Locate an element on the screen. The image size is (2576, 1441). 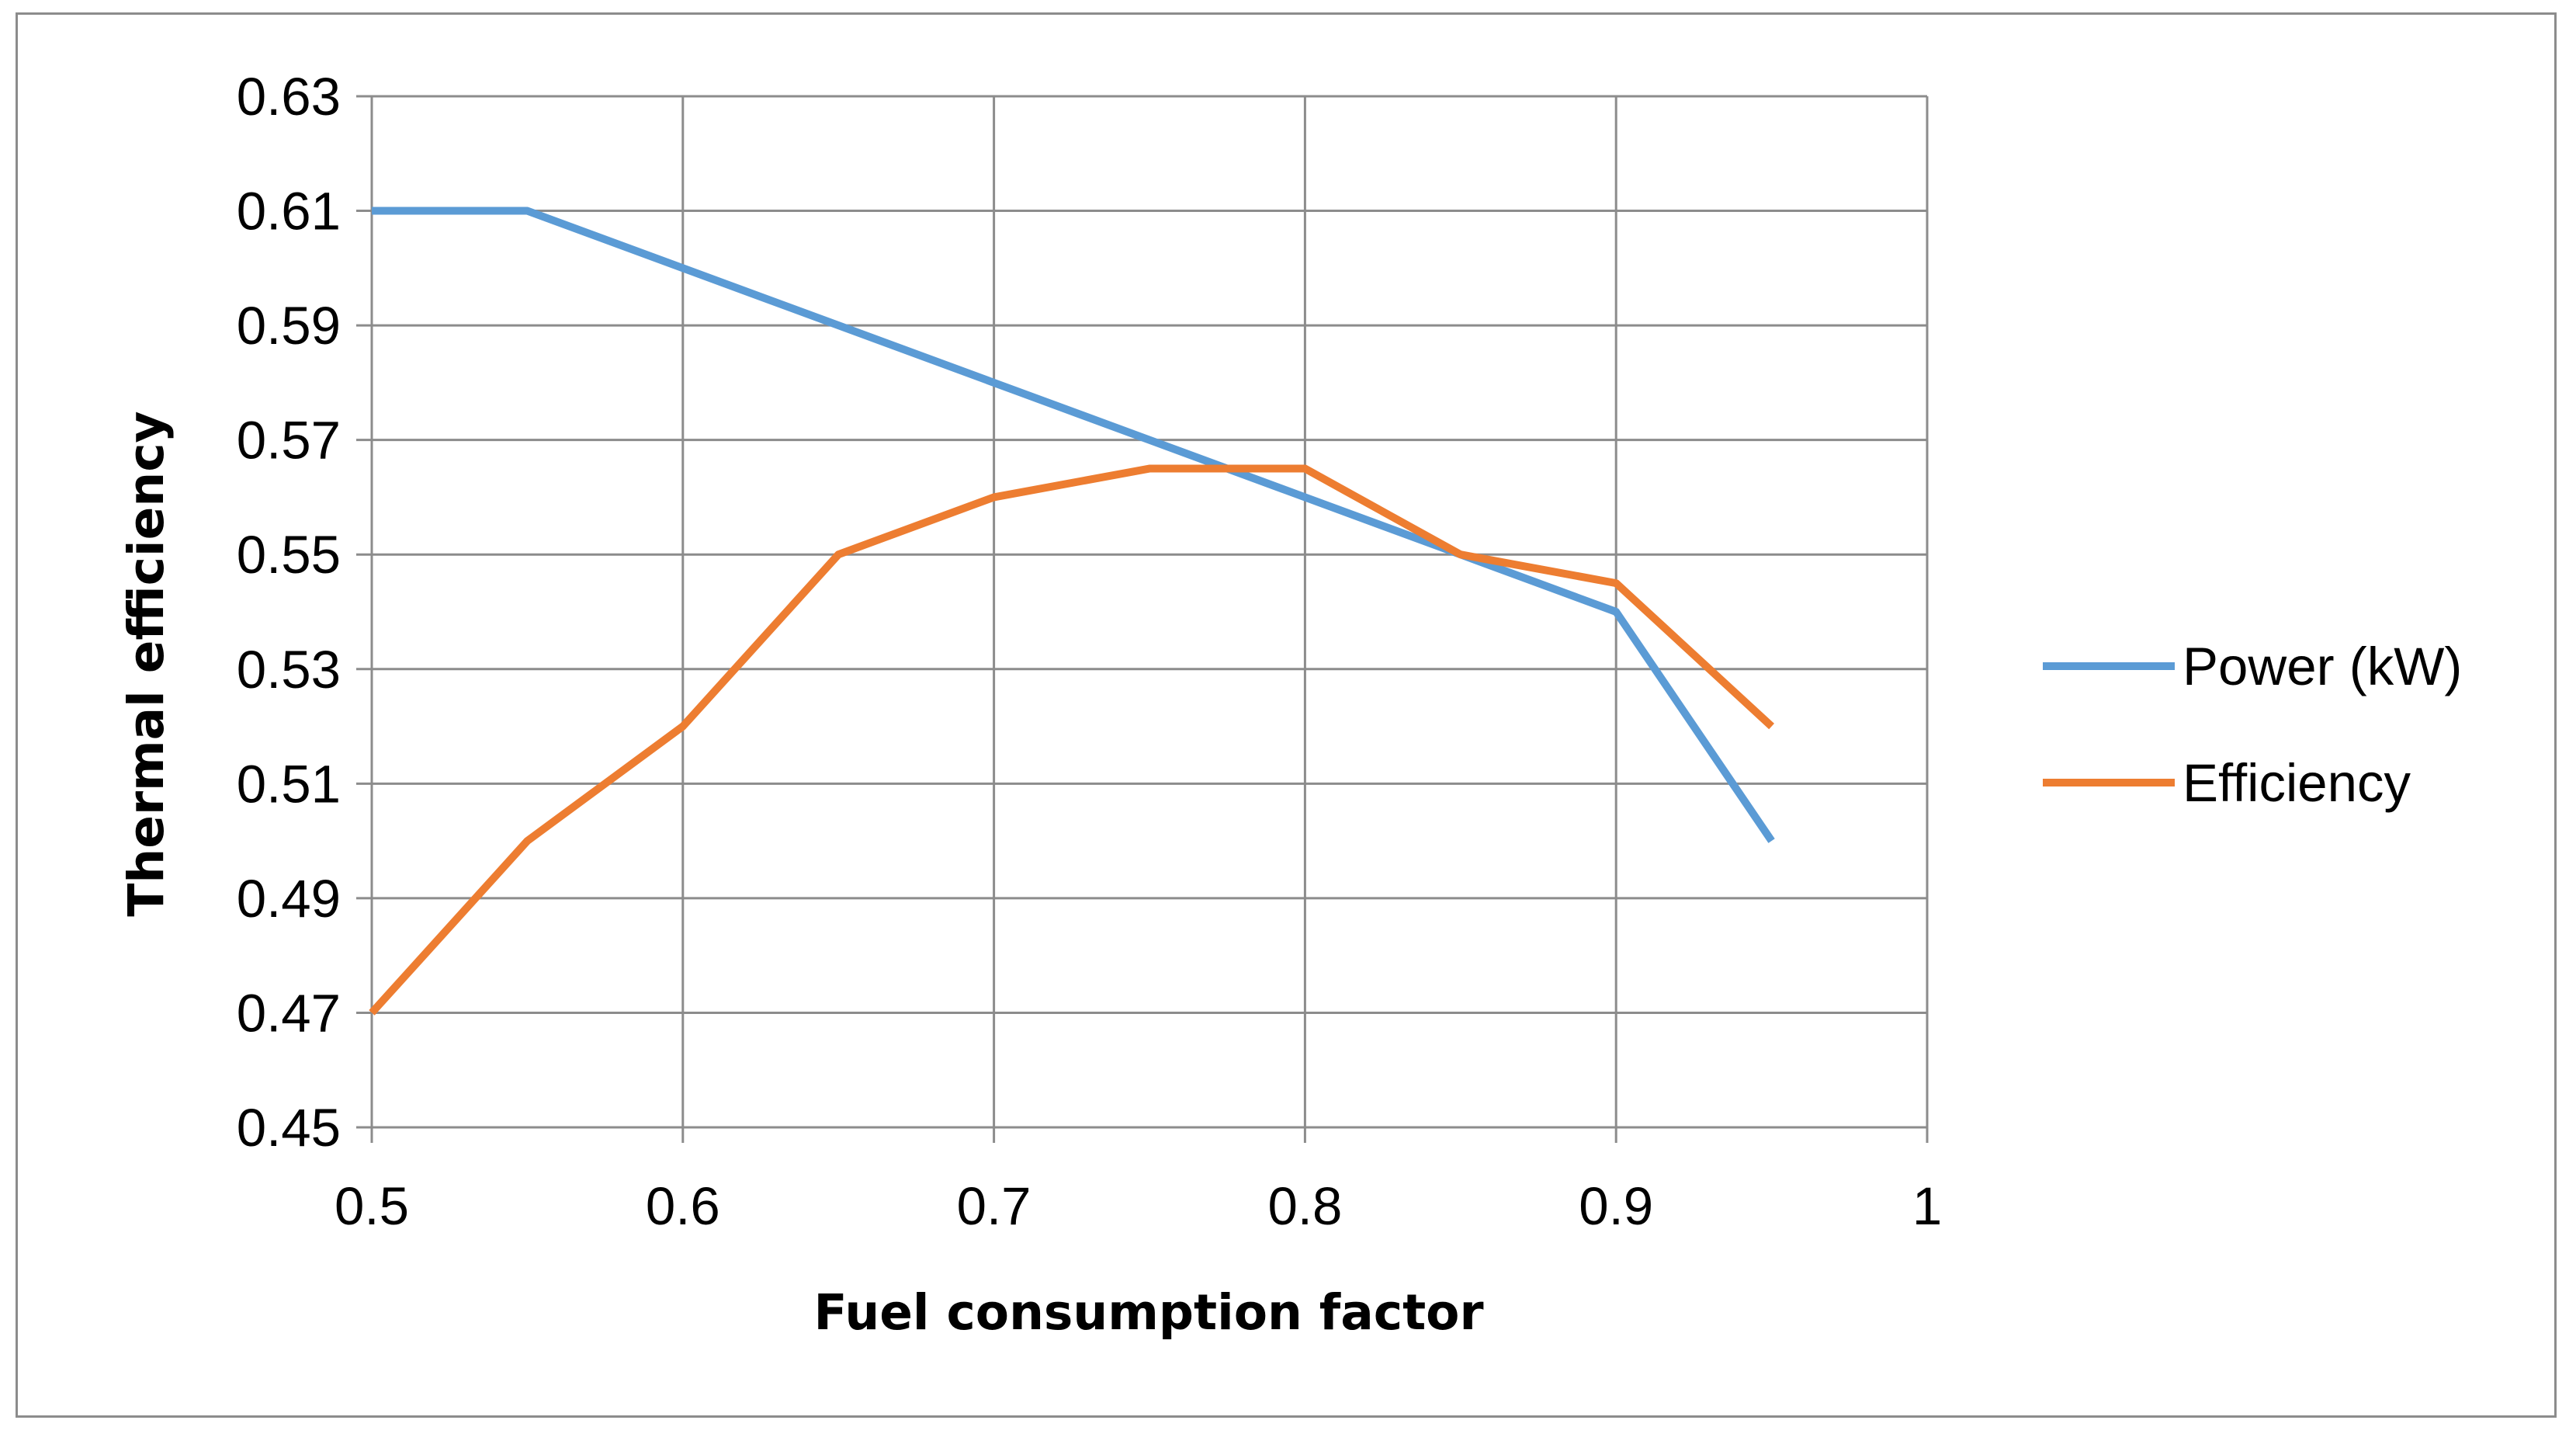
x-tick-label: 0.7 is located at coordinates (994, 1206).